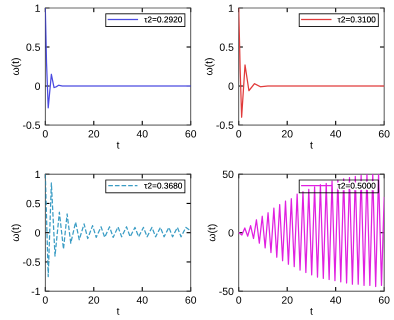 Image resolution: width=394 pixels, height=320 pixels. What do you see at coordinates (228, 174) in the screenshot?
I see `y-tick-label: 50` at bounding box center [228, 174].